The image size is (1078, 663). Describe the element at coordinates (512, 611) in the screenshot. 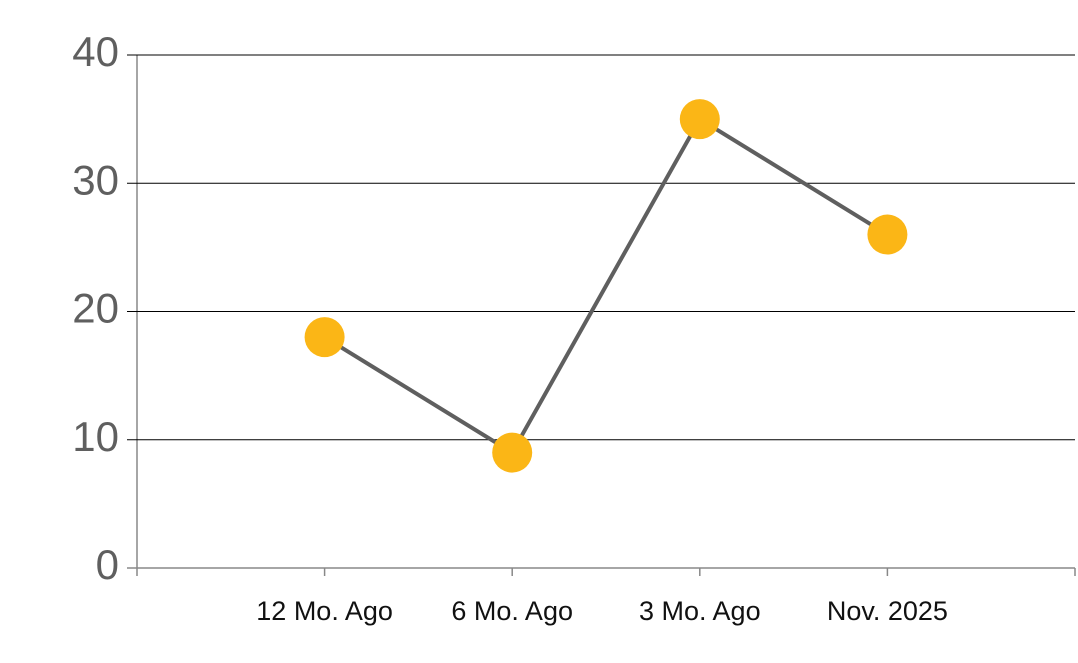

I see `x-tick-label: 6 Mo. Ago` at that location.